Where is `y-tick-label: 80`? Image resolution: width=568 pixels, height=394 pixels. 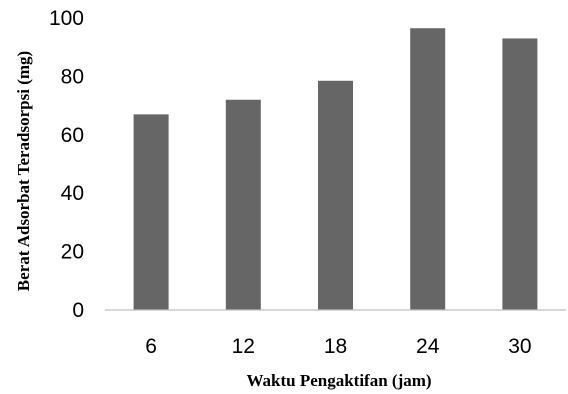
y-tick-label: 80 is located at coordinates (72, 76).